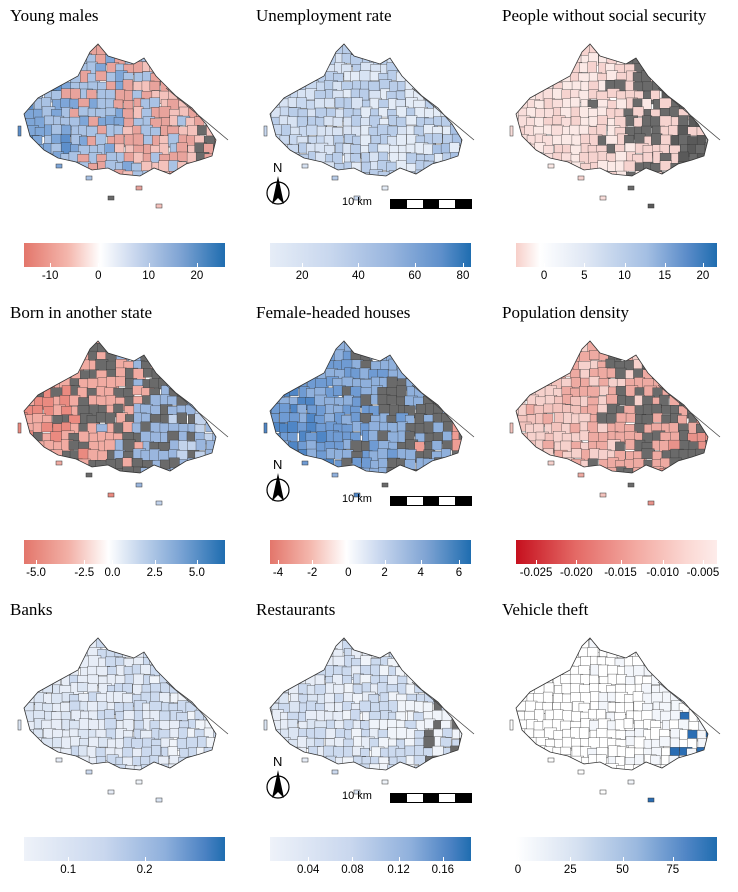  What do you see at coordinates (358, 276) in the screenshot?
I see `legend-tick-label: 40` at bounding box center [358, 276].